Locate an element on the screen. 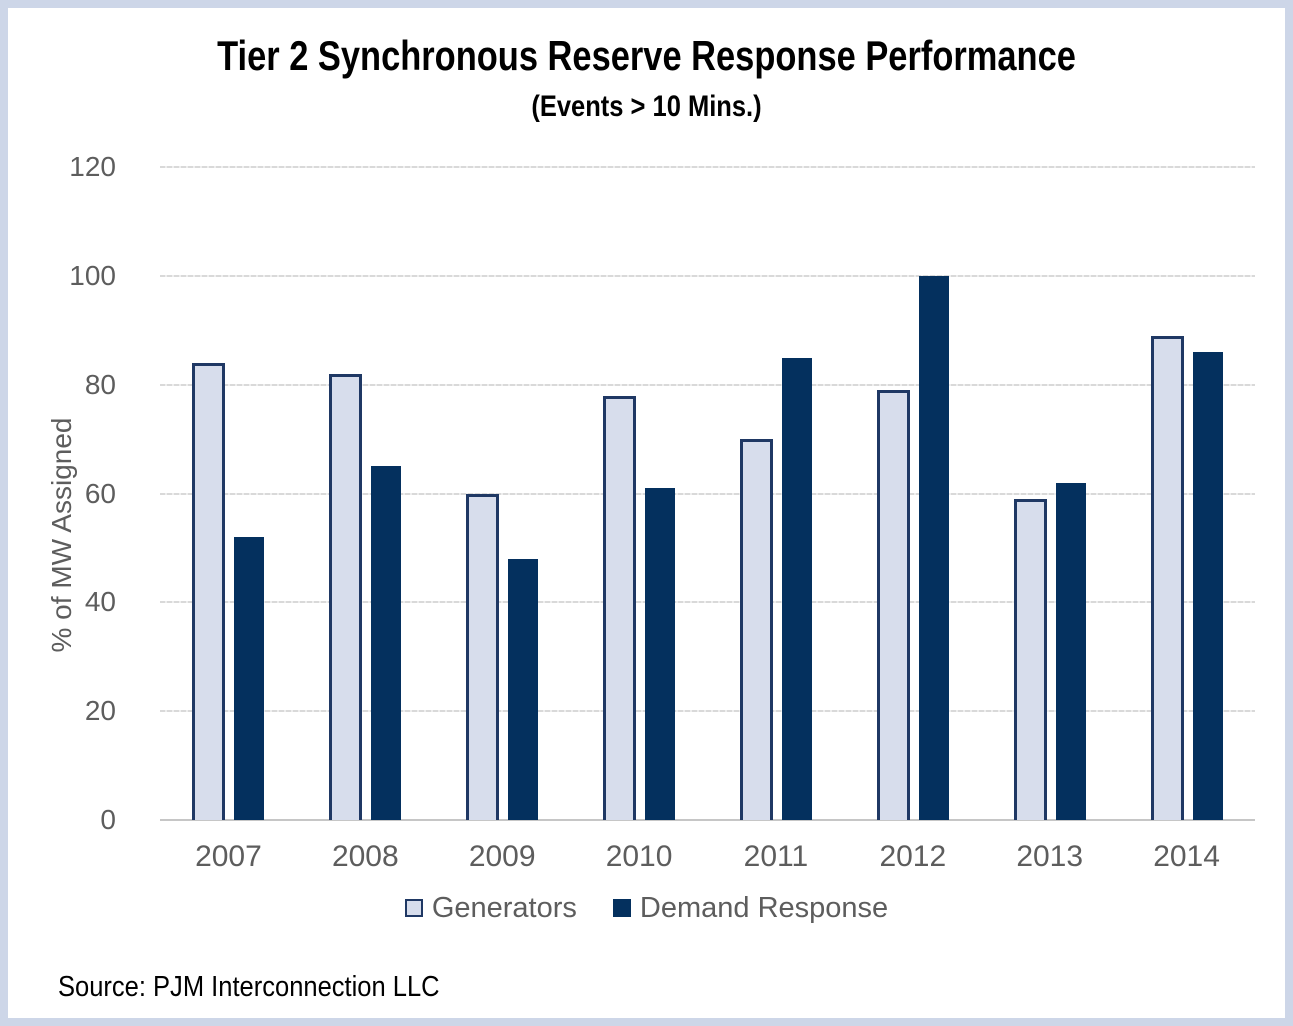  y-tick-label-120: 120 is located at coordinates (92, 166).